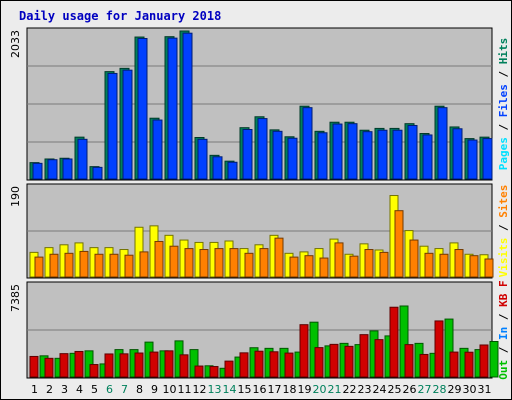 Image resolution: width=512 pixels, height=400 pixels. I want to click on x-tick-label: 18, so click(290, 389).